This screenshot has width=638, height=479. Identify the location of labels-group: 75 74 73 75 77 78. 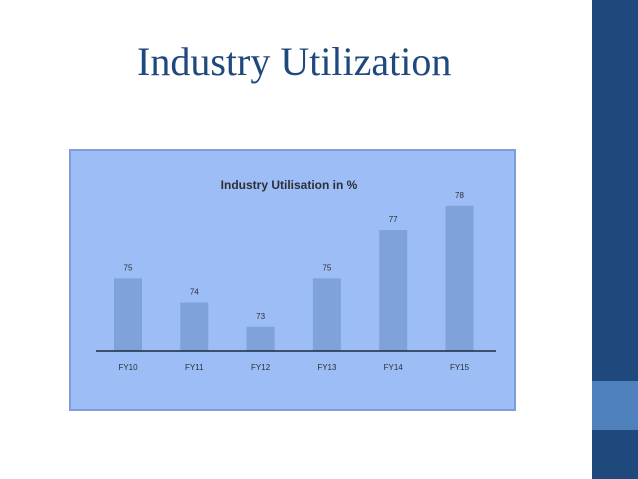
(294, 256).